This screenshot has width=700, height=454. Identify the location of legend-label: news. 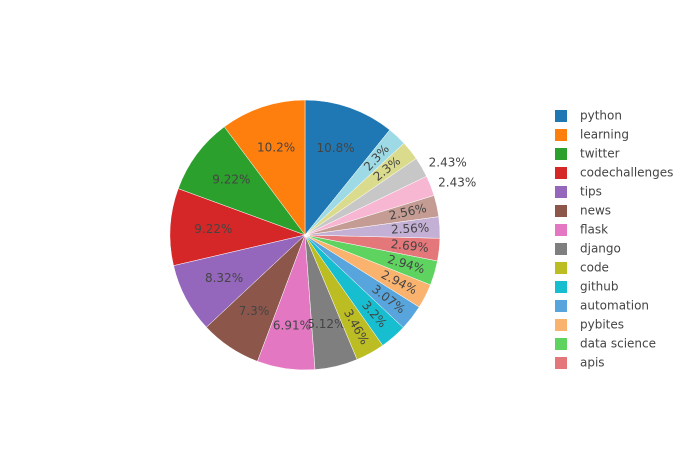
(595, 211).